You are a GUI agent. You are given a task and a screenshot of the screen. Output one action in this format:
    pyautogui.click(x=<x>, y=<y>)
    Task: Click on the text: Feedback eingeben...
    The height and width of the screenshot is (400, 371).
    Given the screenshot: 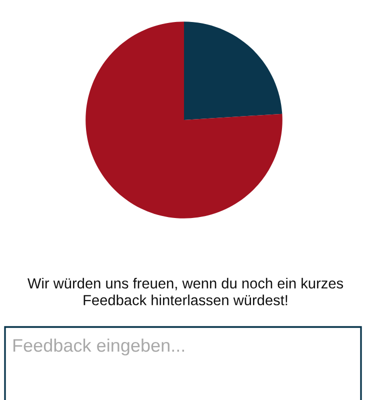 What is the action you would take?
    pyautogui.click(x=98, y=347)
    